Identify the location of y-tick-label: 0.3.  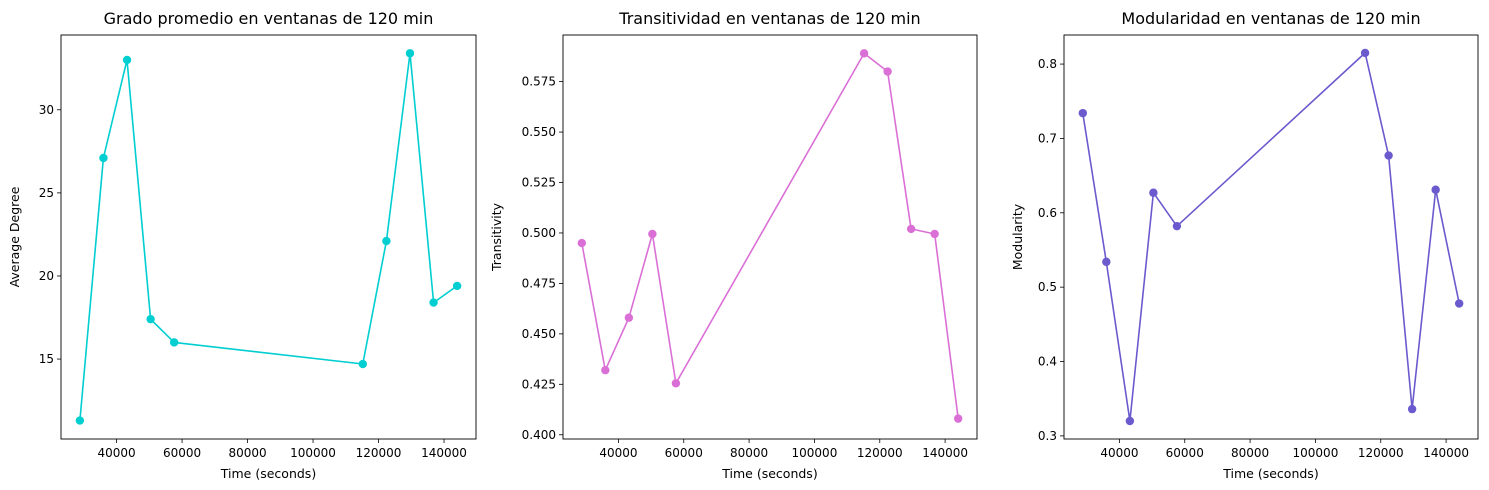
(1047, 436).